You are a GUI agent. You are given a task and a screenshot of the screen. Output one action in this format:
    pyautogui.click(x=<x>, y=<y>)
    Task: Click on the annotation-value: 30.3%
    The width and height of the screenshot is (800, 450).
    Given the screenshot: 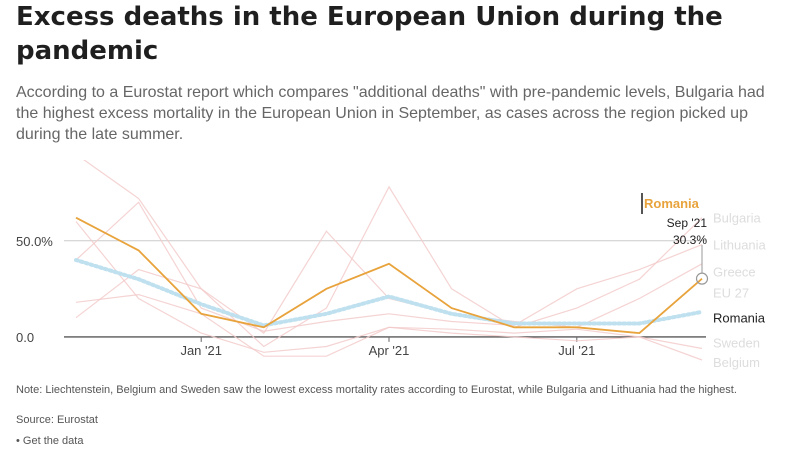 What is the action you would take?
    pyautogui.click(x=690, y=240)
    